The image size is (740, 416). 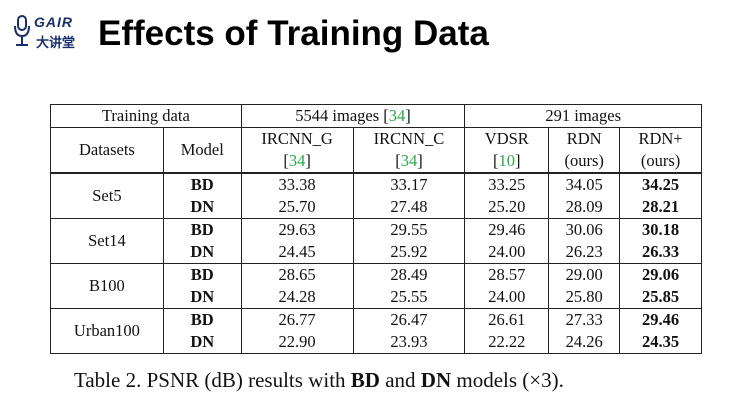 What do you see at coordinates (660, 342) in the screenshot?
I see `best-value-cell: 24.35` at bounding box center [660, 342].